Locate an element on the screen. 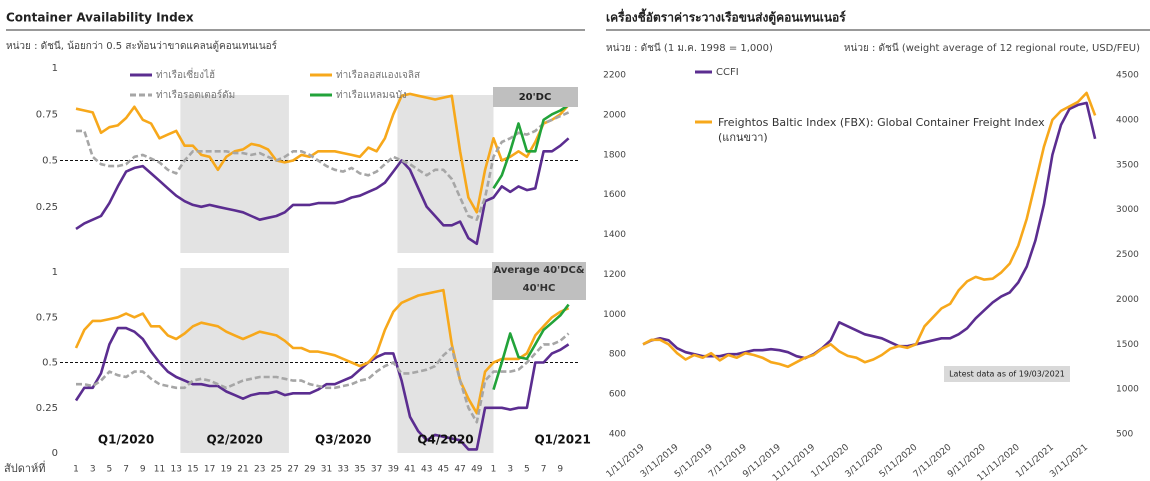  chart-tag: 20'DC is located at coordinates (535, 97).